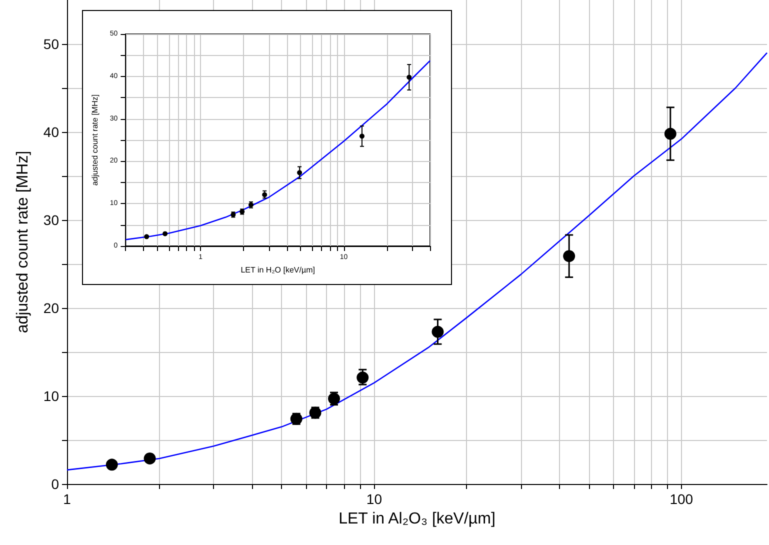 The width and height of the screenshot is (769, 545). What do you see at coordinates (67, 499) in the screenshot?
I see `x-tick-label: 1` at bounding box center [67, 499].